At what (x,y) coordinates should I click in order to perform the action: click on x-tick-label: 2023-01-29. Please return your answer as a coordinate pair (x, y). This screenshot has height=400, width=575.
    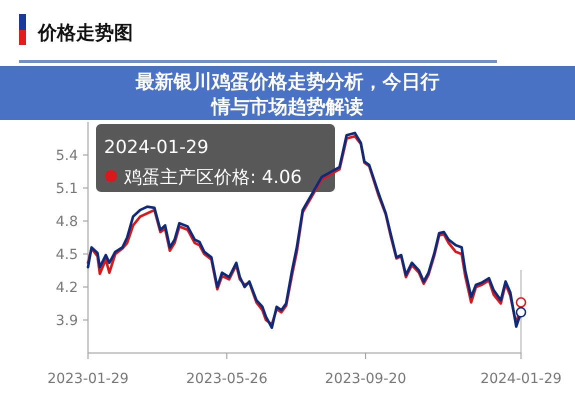
    Looking at the image, I should click on (88, 379).